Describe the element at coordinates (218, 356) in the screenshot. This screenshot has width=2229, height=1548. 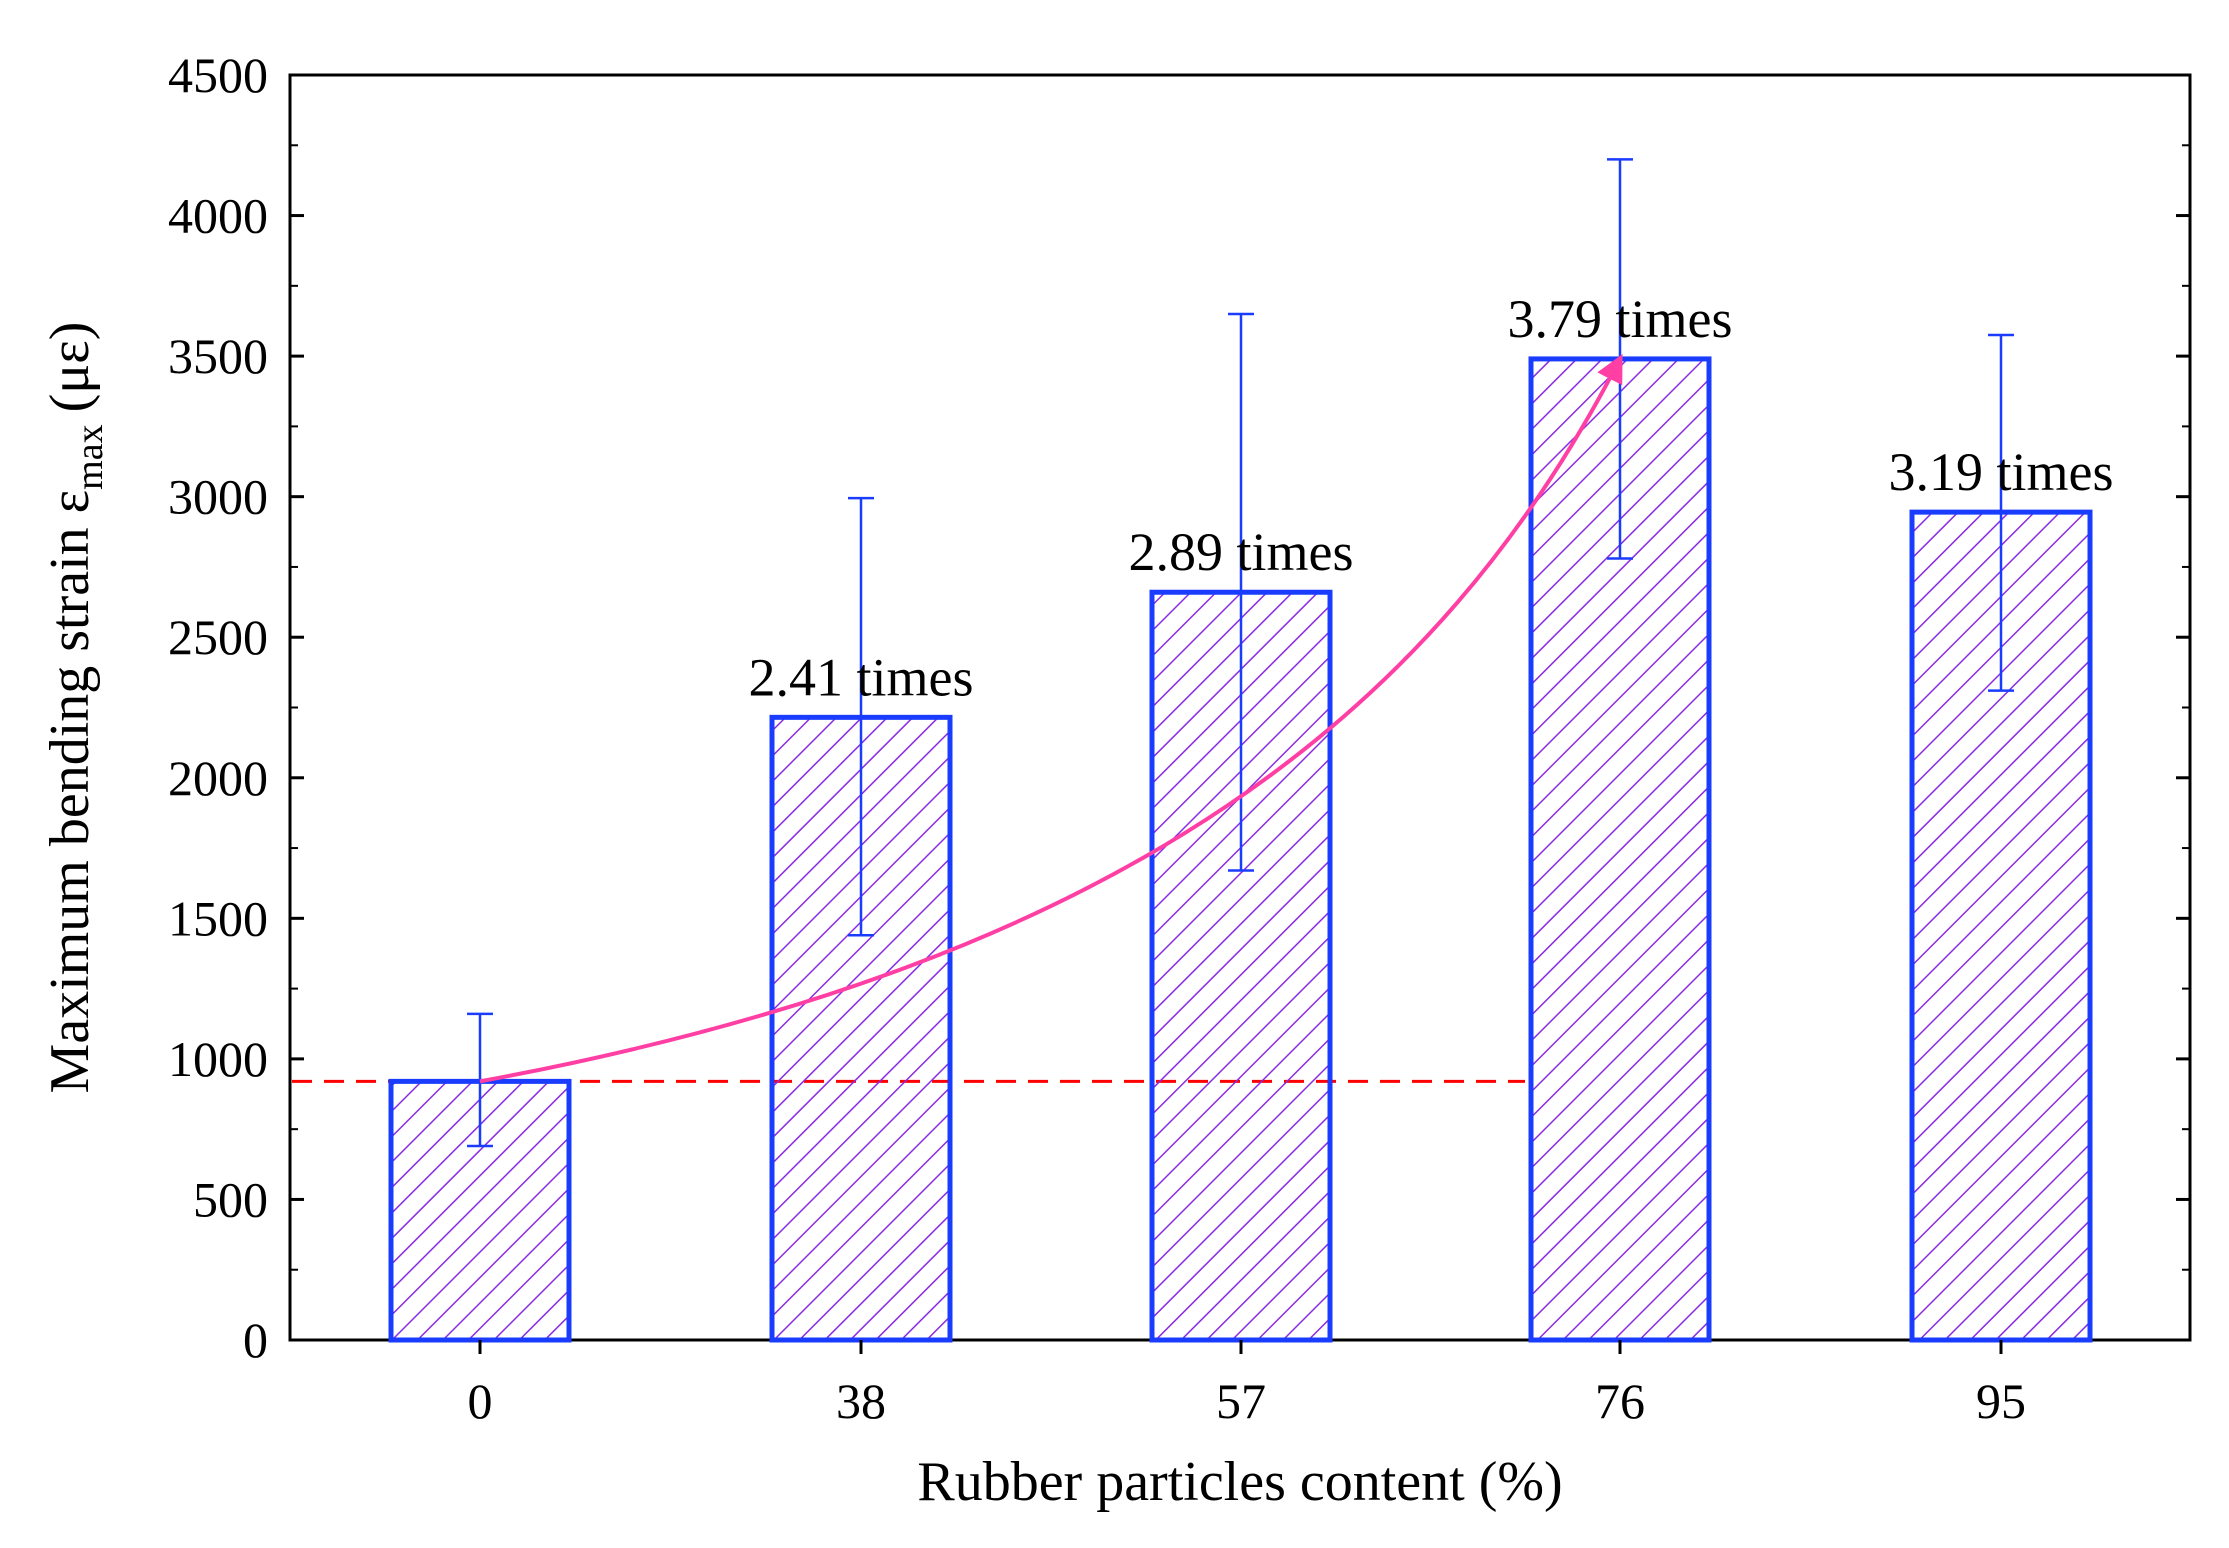
I see `y-tick-label: 3500` at that location.